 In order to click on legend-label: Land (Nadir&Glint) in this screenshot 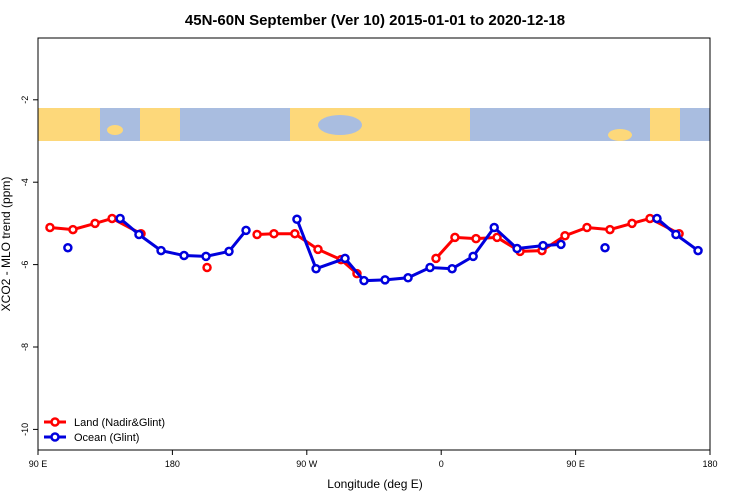, I will do `click(119, 423)`.